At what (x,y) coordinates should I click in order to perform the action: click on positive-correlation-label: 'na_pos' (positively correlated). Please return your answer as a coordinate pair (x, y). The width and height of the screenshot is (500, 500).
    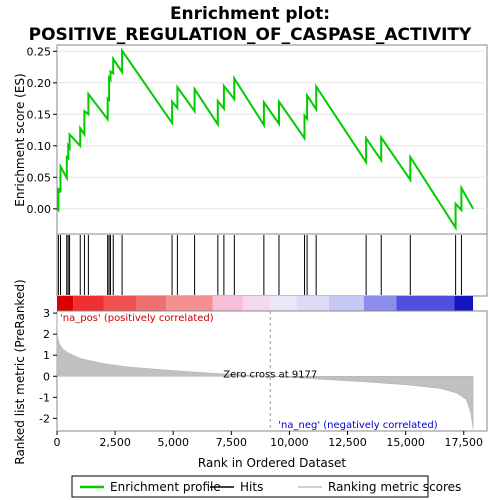
    Looking at the image, I should click on (137, 318).